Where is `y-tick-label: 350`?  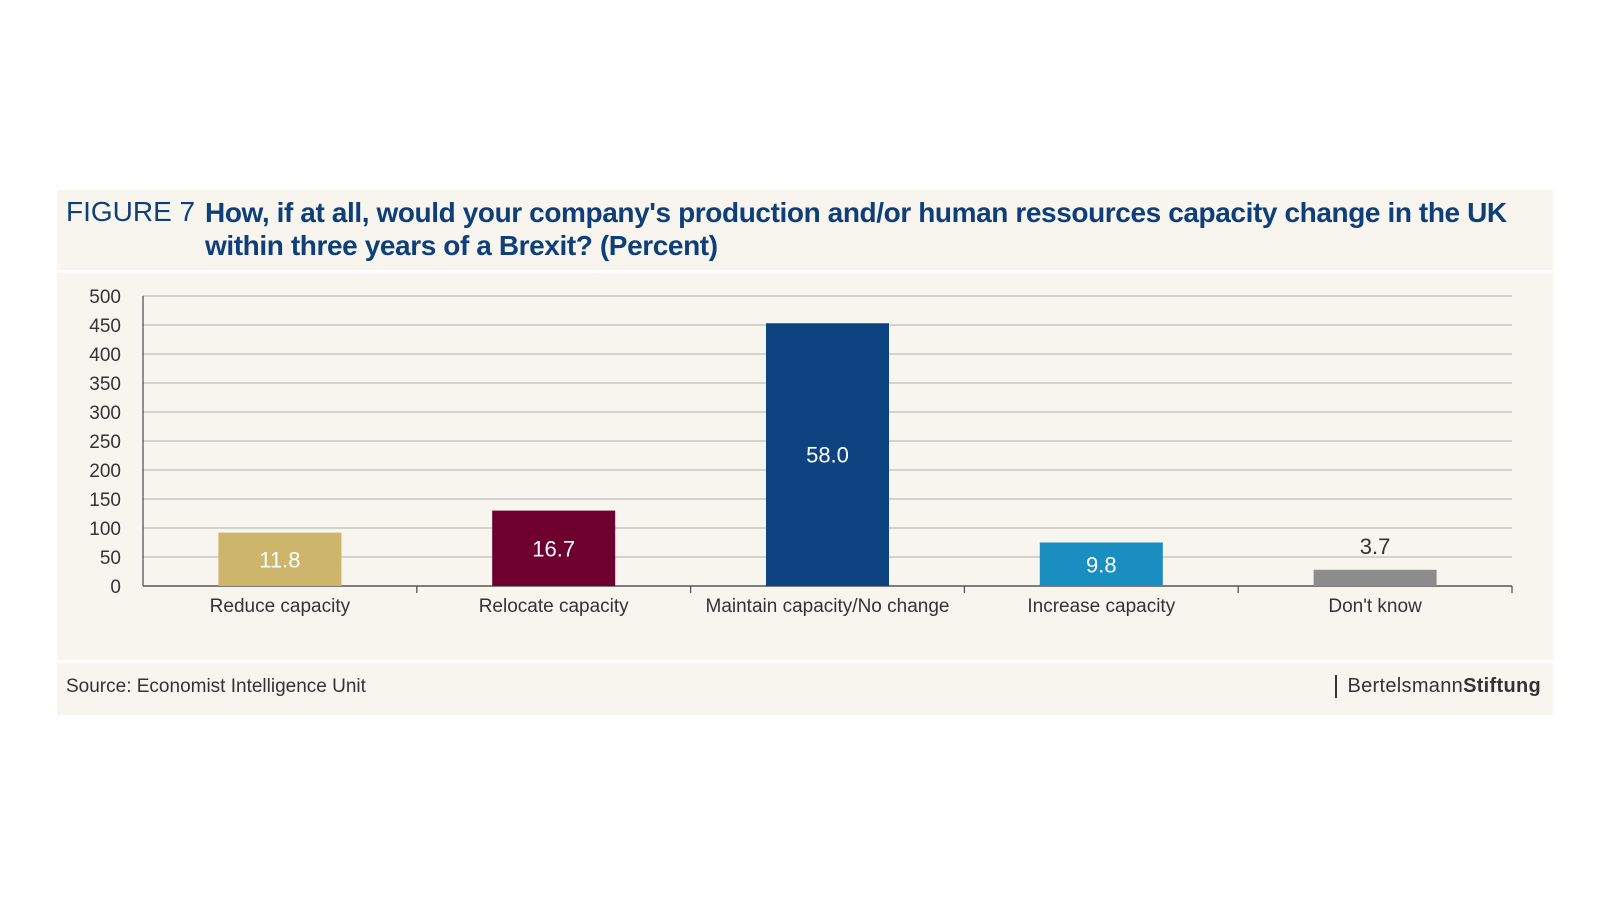 y-tick-label: 350 is located at coordinates (105, 384).